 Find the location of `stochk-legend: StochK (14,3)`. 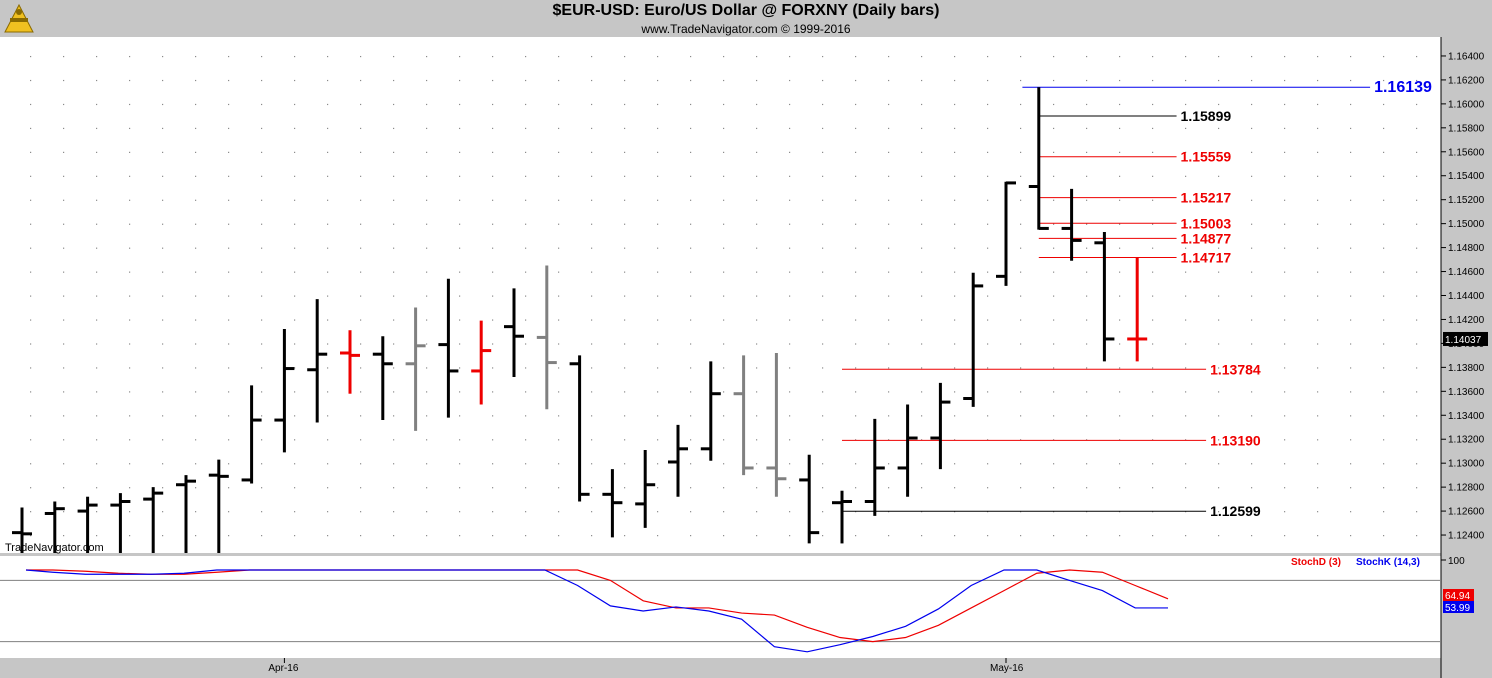

stochk-legend: StochK (14,3) is located at coordinates (1388, 562).